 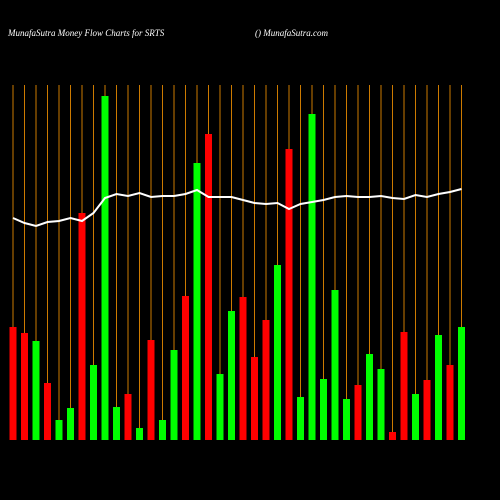 I want to click on chart-subtitle: () MunafaSutra.com, so click(x=291, y=33).